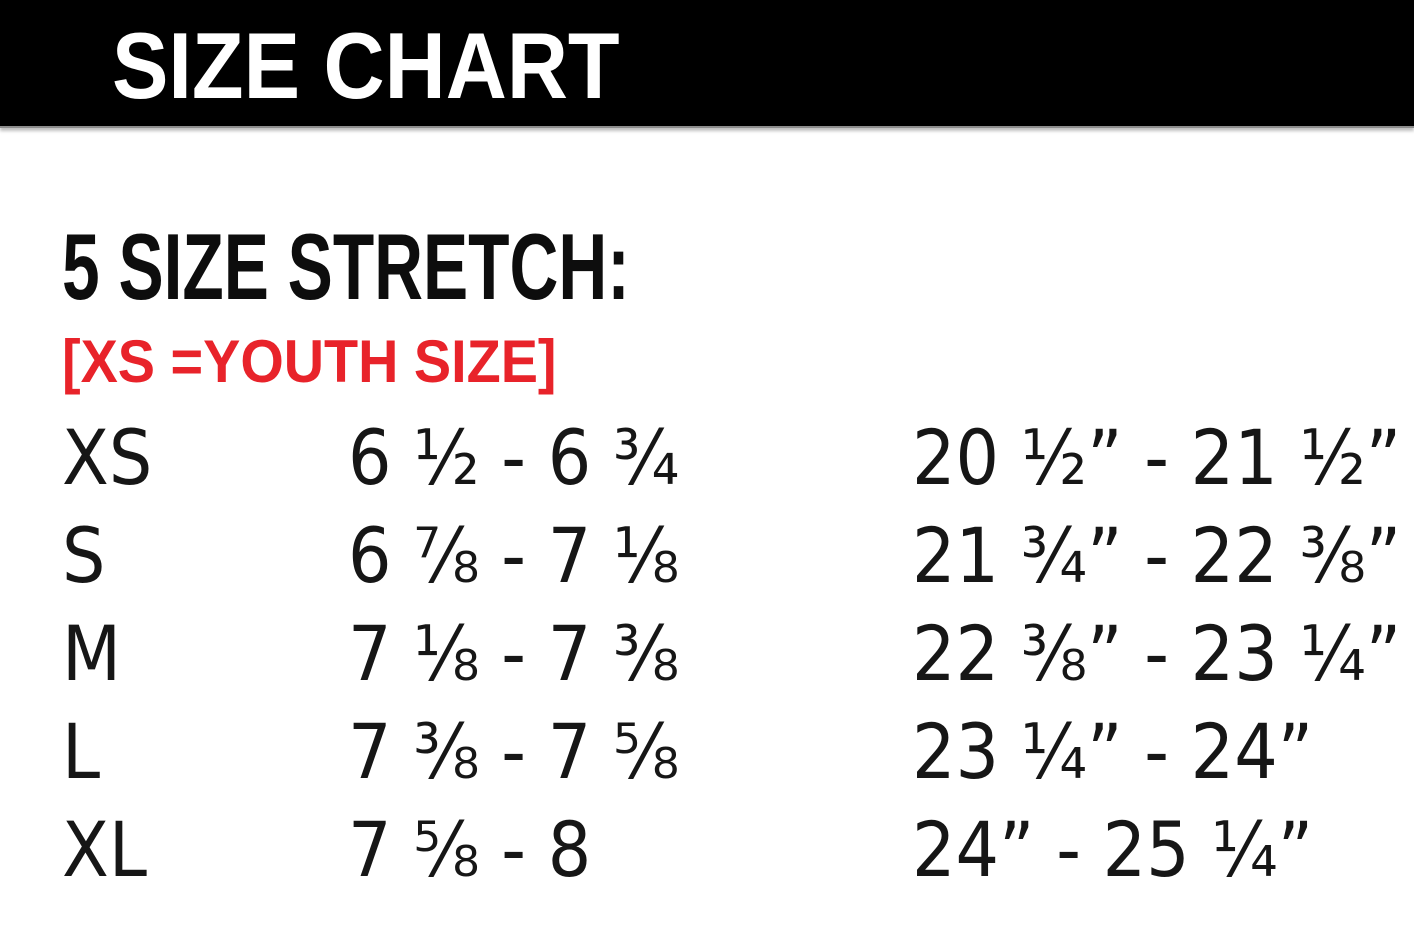 This screenshot has width=1414, height=930. Describe the element at coordinates (738, 850) in the screenshot. I see `table-row: XL 7 ⅝ - 8 24” - 25 ¼”` at that location.